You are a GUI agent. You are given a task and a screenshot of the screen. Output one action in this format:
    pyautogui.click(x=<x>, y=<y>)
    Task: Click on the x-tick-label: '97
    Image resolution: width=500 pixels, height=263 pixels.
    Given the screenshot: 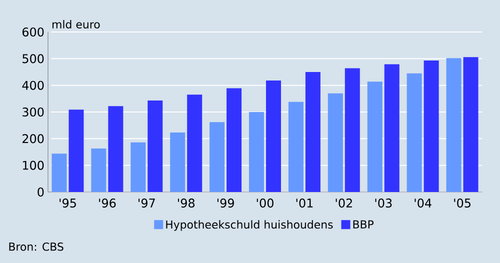 What is the action you would take?
    pyautogui.click(x=146, y=203)
    